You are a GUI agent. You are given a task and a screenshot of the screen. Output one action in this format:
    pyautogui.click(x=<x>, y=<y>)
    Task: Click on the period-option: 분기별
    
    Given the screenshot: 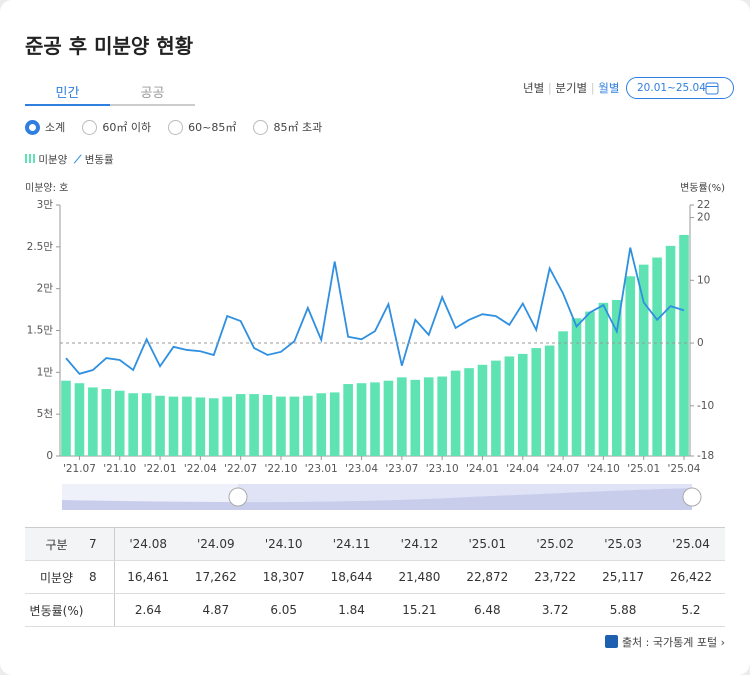 What is the action you would take?
    pyautogui.click(x=571, y=88)
    